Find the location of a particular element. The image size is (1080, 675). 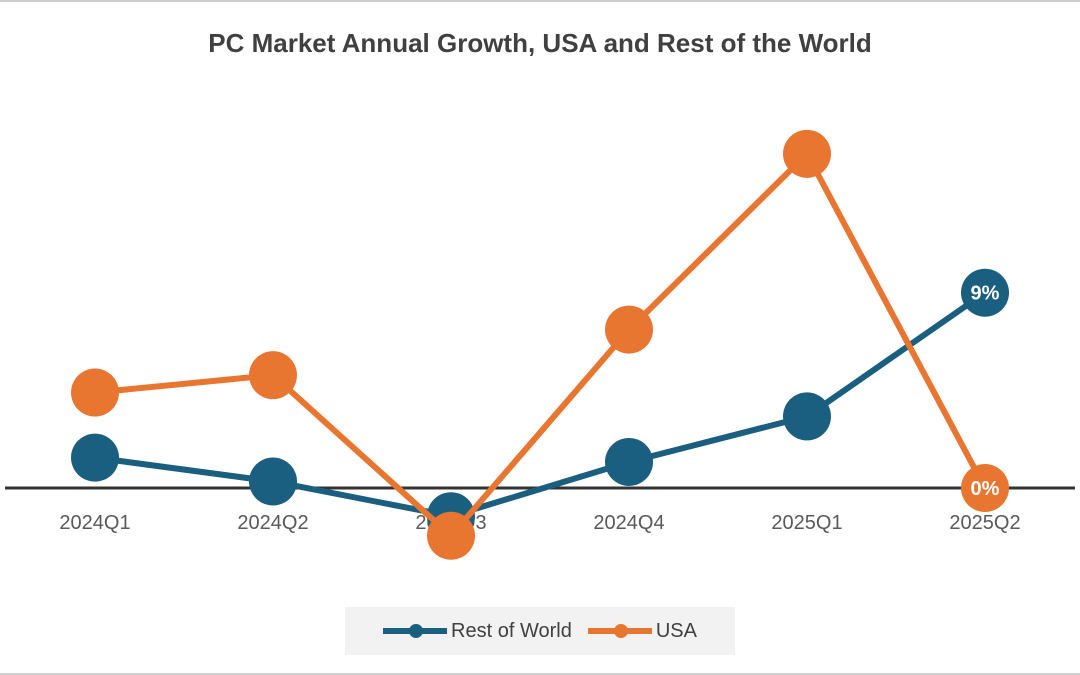

data-label: 9% is located at coordinates (985, 294).